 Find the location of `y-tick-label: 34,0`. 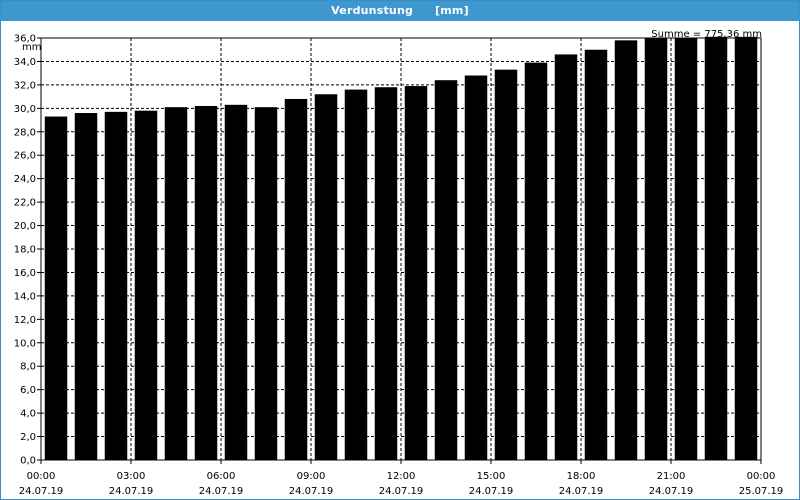

y-tick-label: 34,0 is located at coordinates (25, 62).